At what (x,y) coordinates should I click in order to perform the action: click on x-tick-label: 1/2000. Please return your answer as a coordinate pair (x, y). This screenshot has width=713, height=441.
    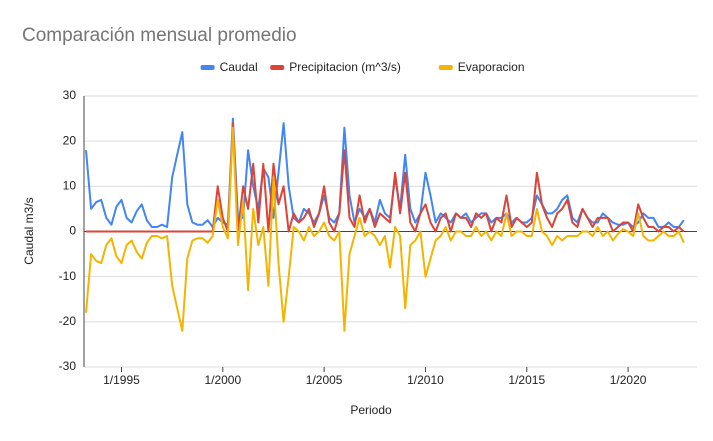
    Looking at the image, I should click on (222, 380).